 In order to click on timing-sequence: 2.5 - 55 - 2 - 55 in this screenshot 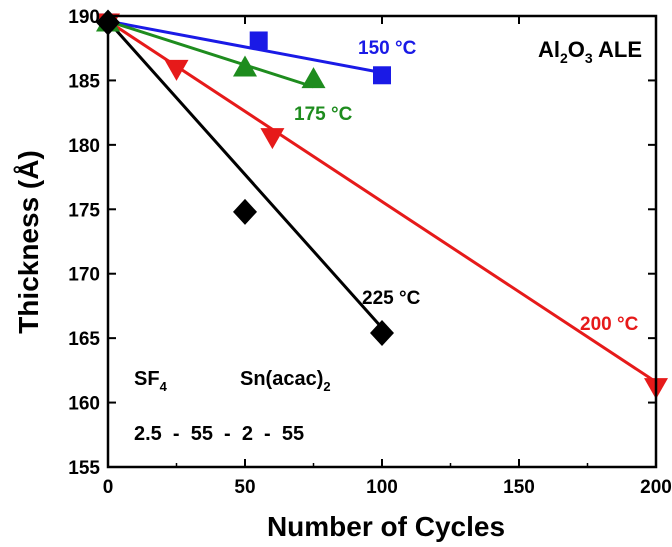, I will do `click(219, 434)`.